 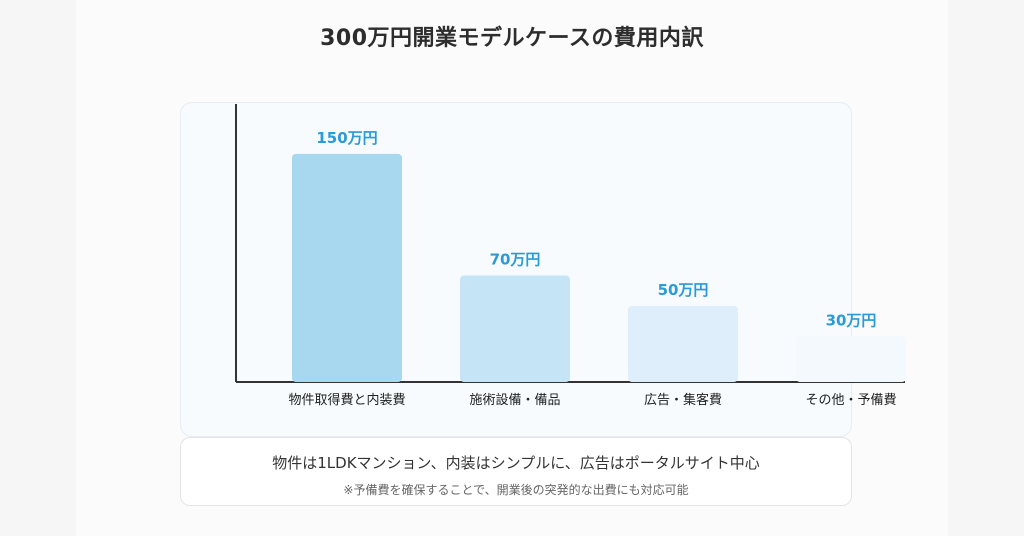 I want to click on chart-title: 300万円開業モデルケースの費用内訳, so click(x=512, y=38).